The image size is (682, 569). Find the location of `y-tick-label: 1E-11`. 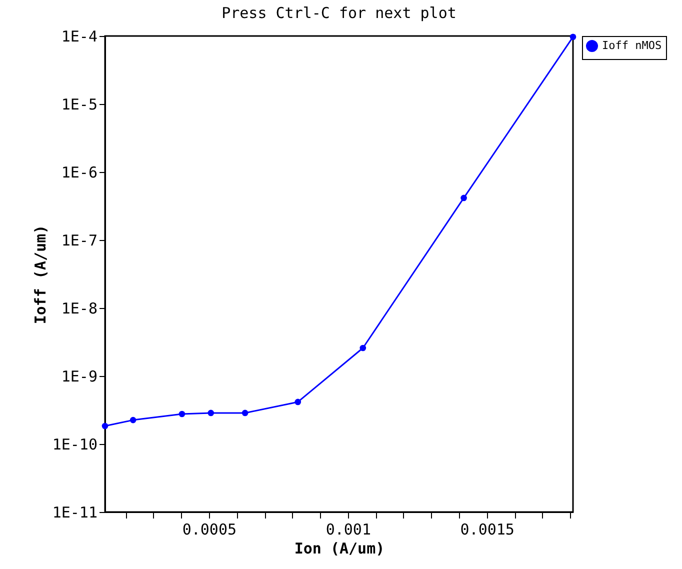

y-tick-label: 1E-11 is located at coordinates (75, 513).